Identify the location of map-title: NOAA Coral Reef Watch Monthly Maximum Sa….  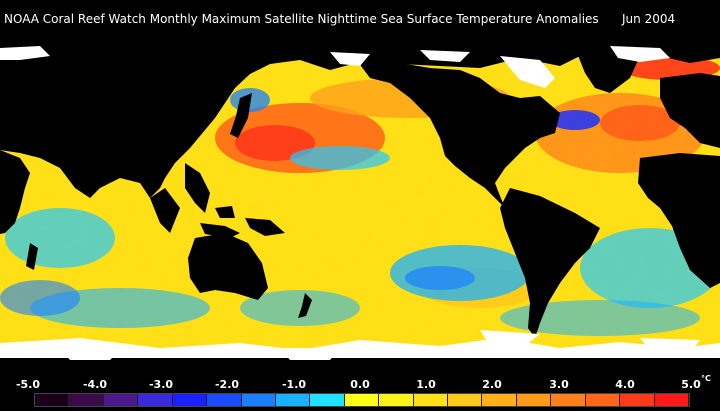
(360, 19).